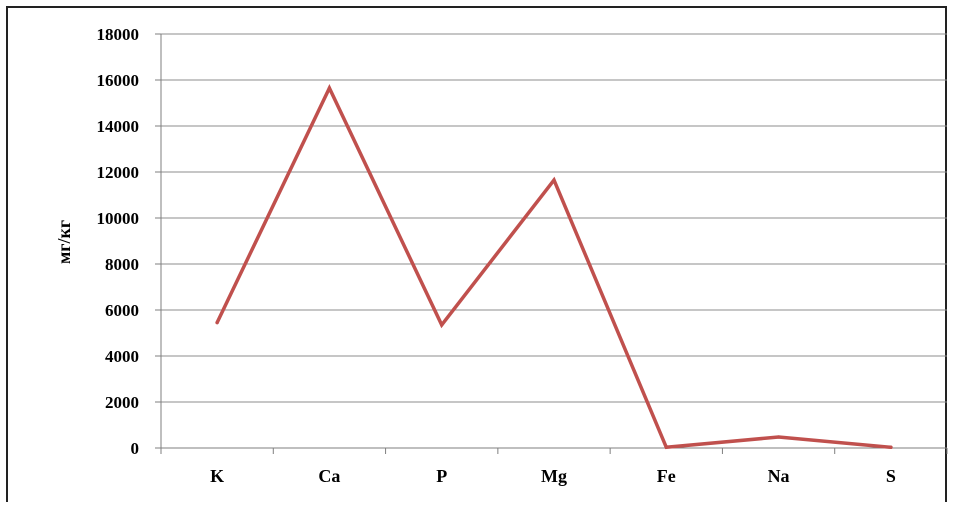 The width and height of the screenshot is (953, 508). What do you see at coordinates (118, 172) in the screenshot?
I see `y-tick-label: 12000` at bounding box center [118, 172].